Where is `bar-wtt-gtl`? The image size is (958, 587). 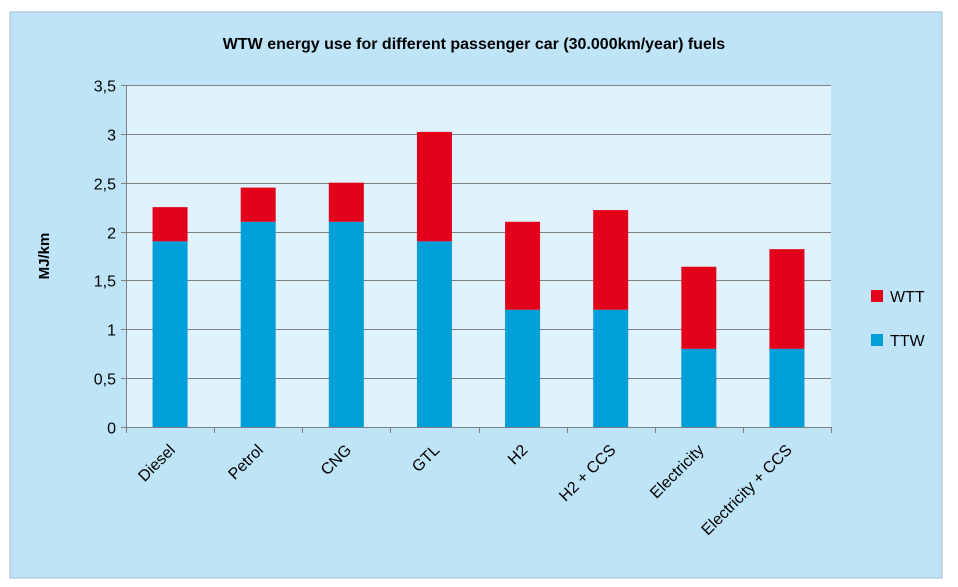
bar-wtt-gtl is located at coordinates (434, 186).